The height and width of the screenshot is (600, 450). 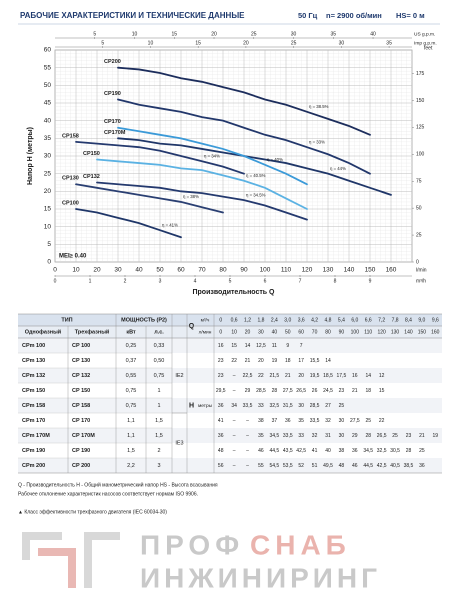 What do you see at coordinates (260, 577) in the screenshot?
I see `logo-word: ИНЖИНИРИНГ` at bounding box center [260, 577].